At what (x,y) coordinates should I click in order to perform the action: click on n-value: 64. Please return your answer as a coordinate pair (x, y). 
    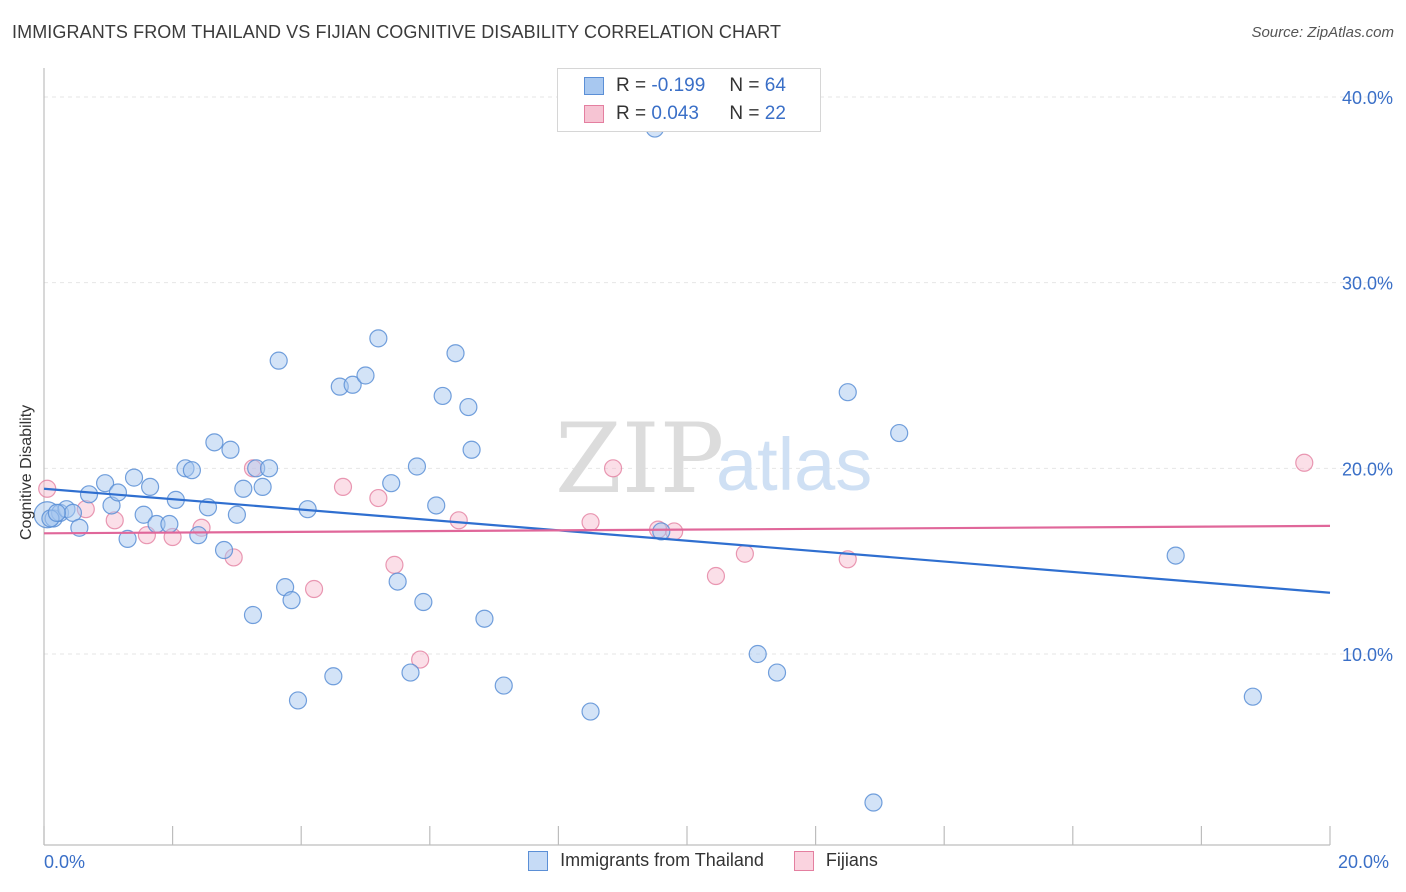
    Looking at the image, I should click on (775, 85).